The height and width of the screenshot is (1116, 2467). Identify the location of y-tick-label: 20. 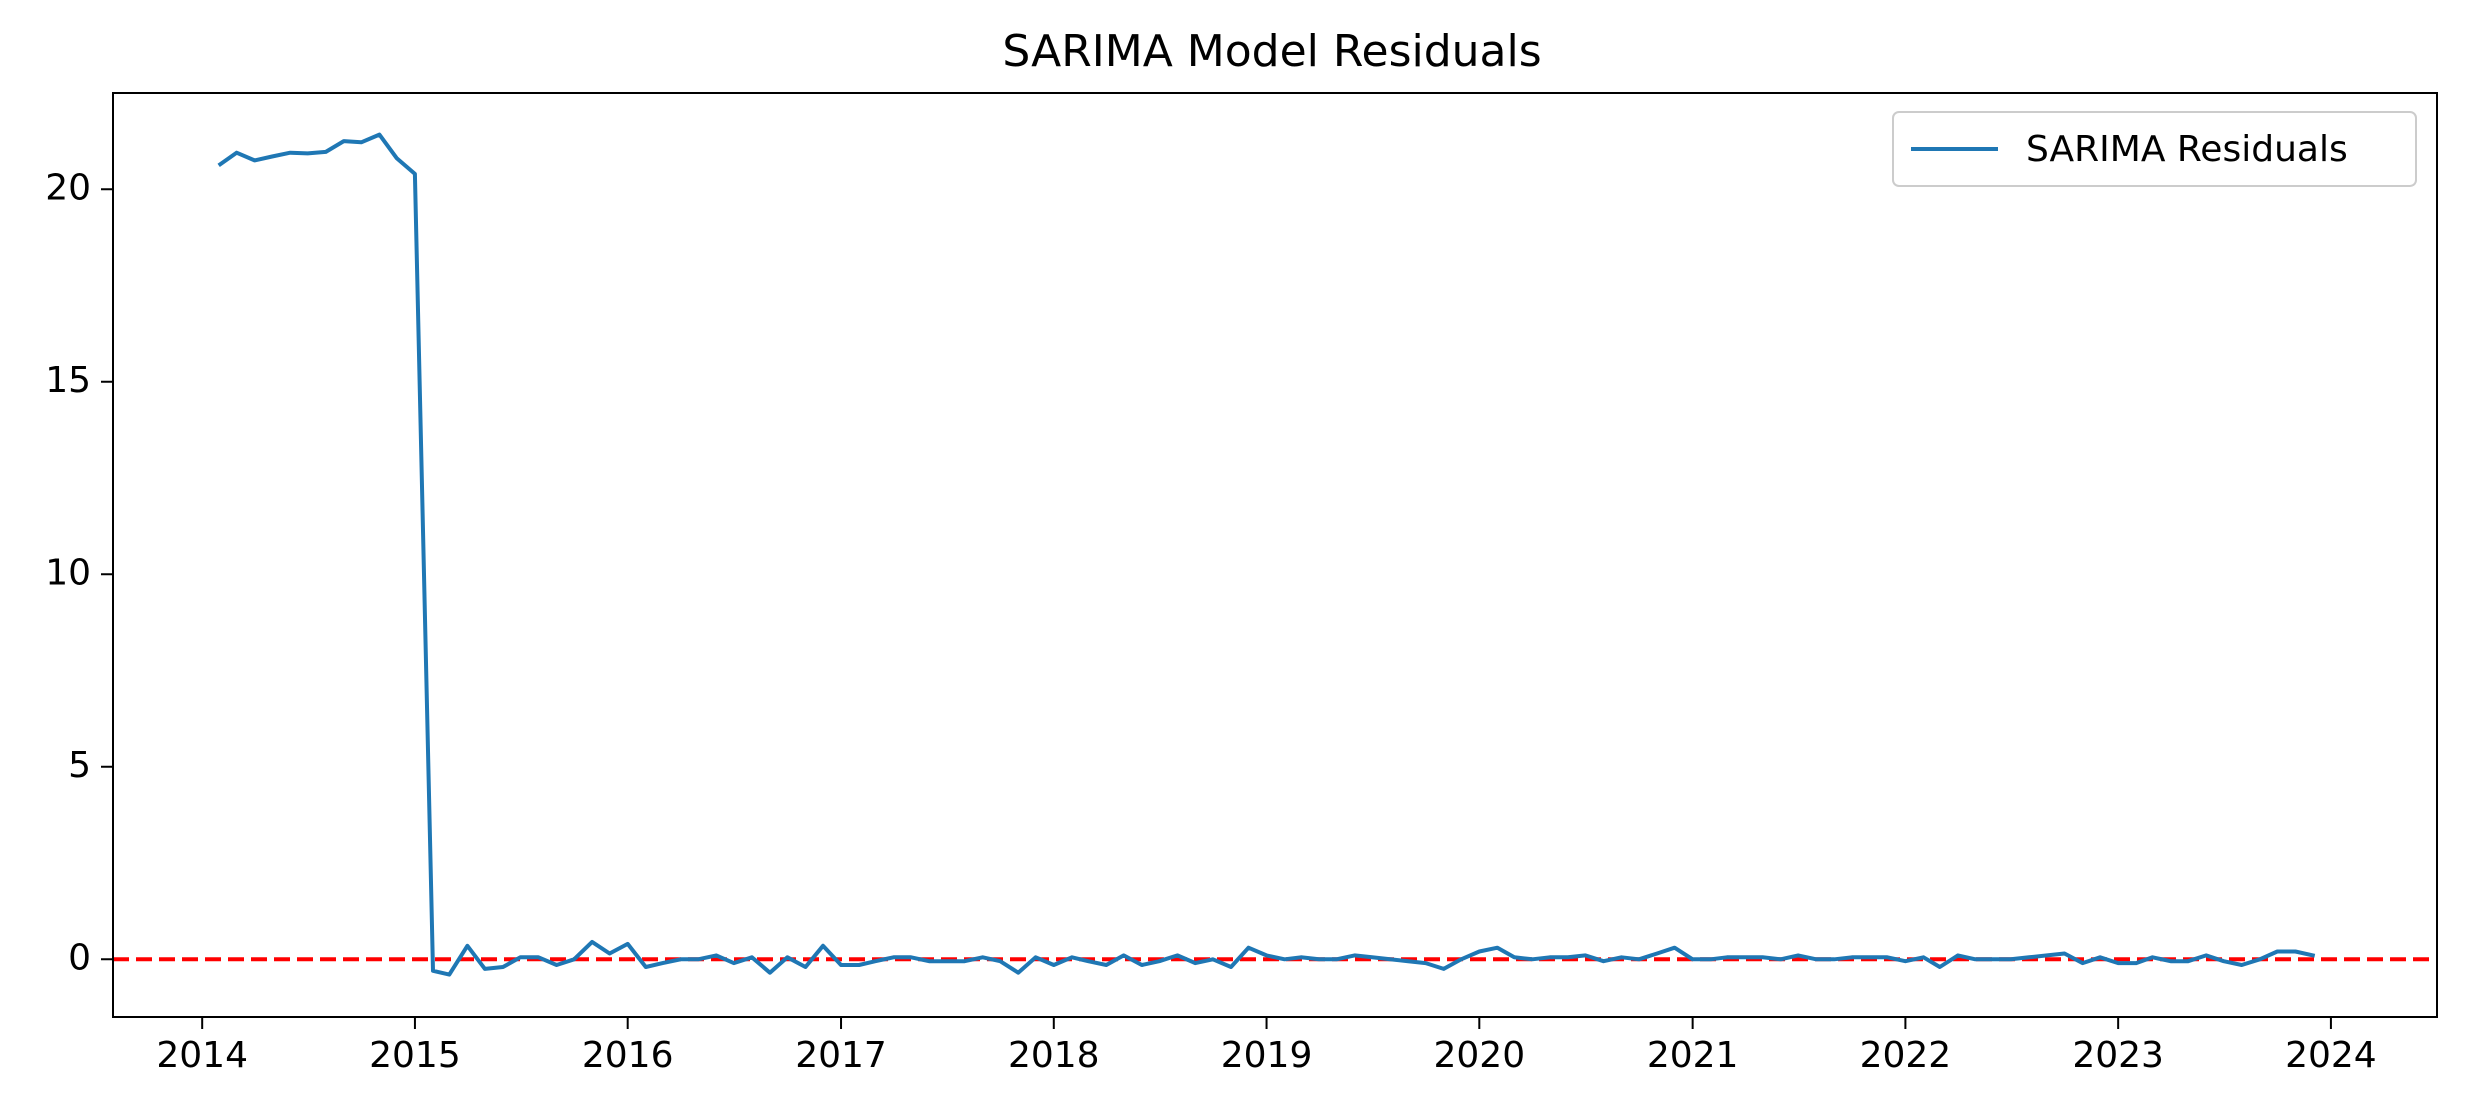
(68, 187).